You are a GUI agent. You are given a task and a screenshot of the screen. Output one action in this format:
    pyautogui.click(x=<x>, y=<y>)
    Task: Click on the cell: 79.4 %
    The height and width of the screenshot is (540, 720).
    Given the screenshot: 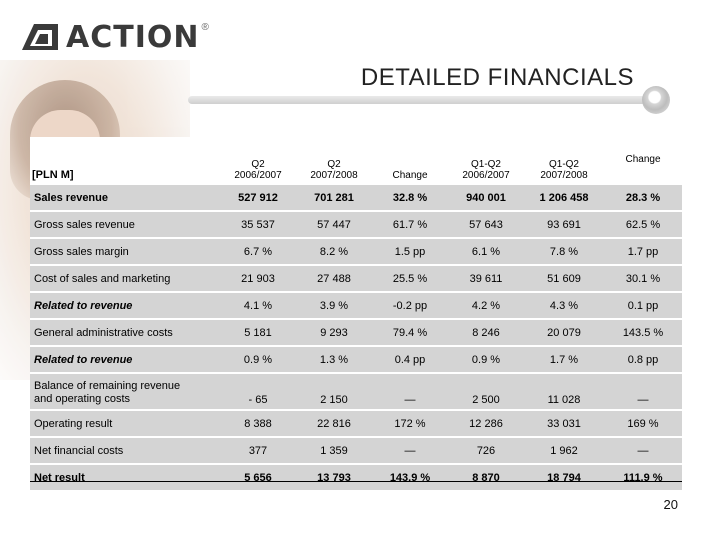 What is the action you would take?
    pyautogui.click(x=410, y=332)
    